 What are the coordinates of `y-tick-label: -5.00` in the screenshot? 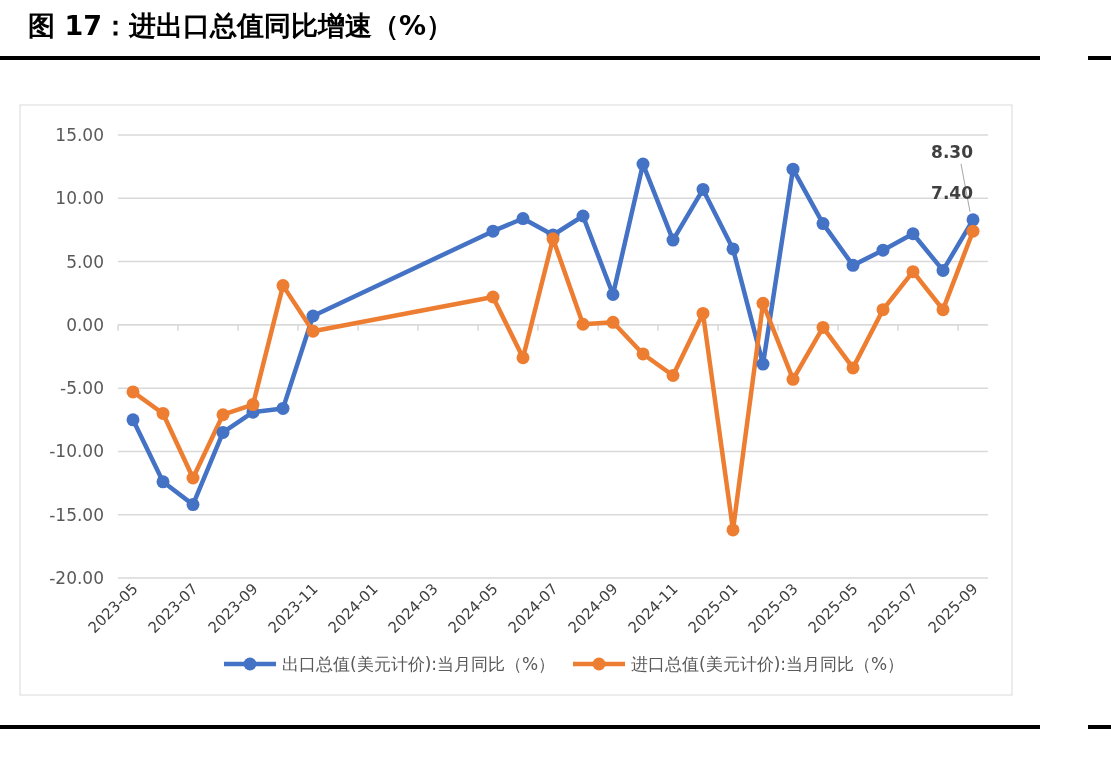 It's located at (82, 388).